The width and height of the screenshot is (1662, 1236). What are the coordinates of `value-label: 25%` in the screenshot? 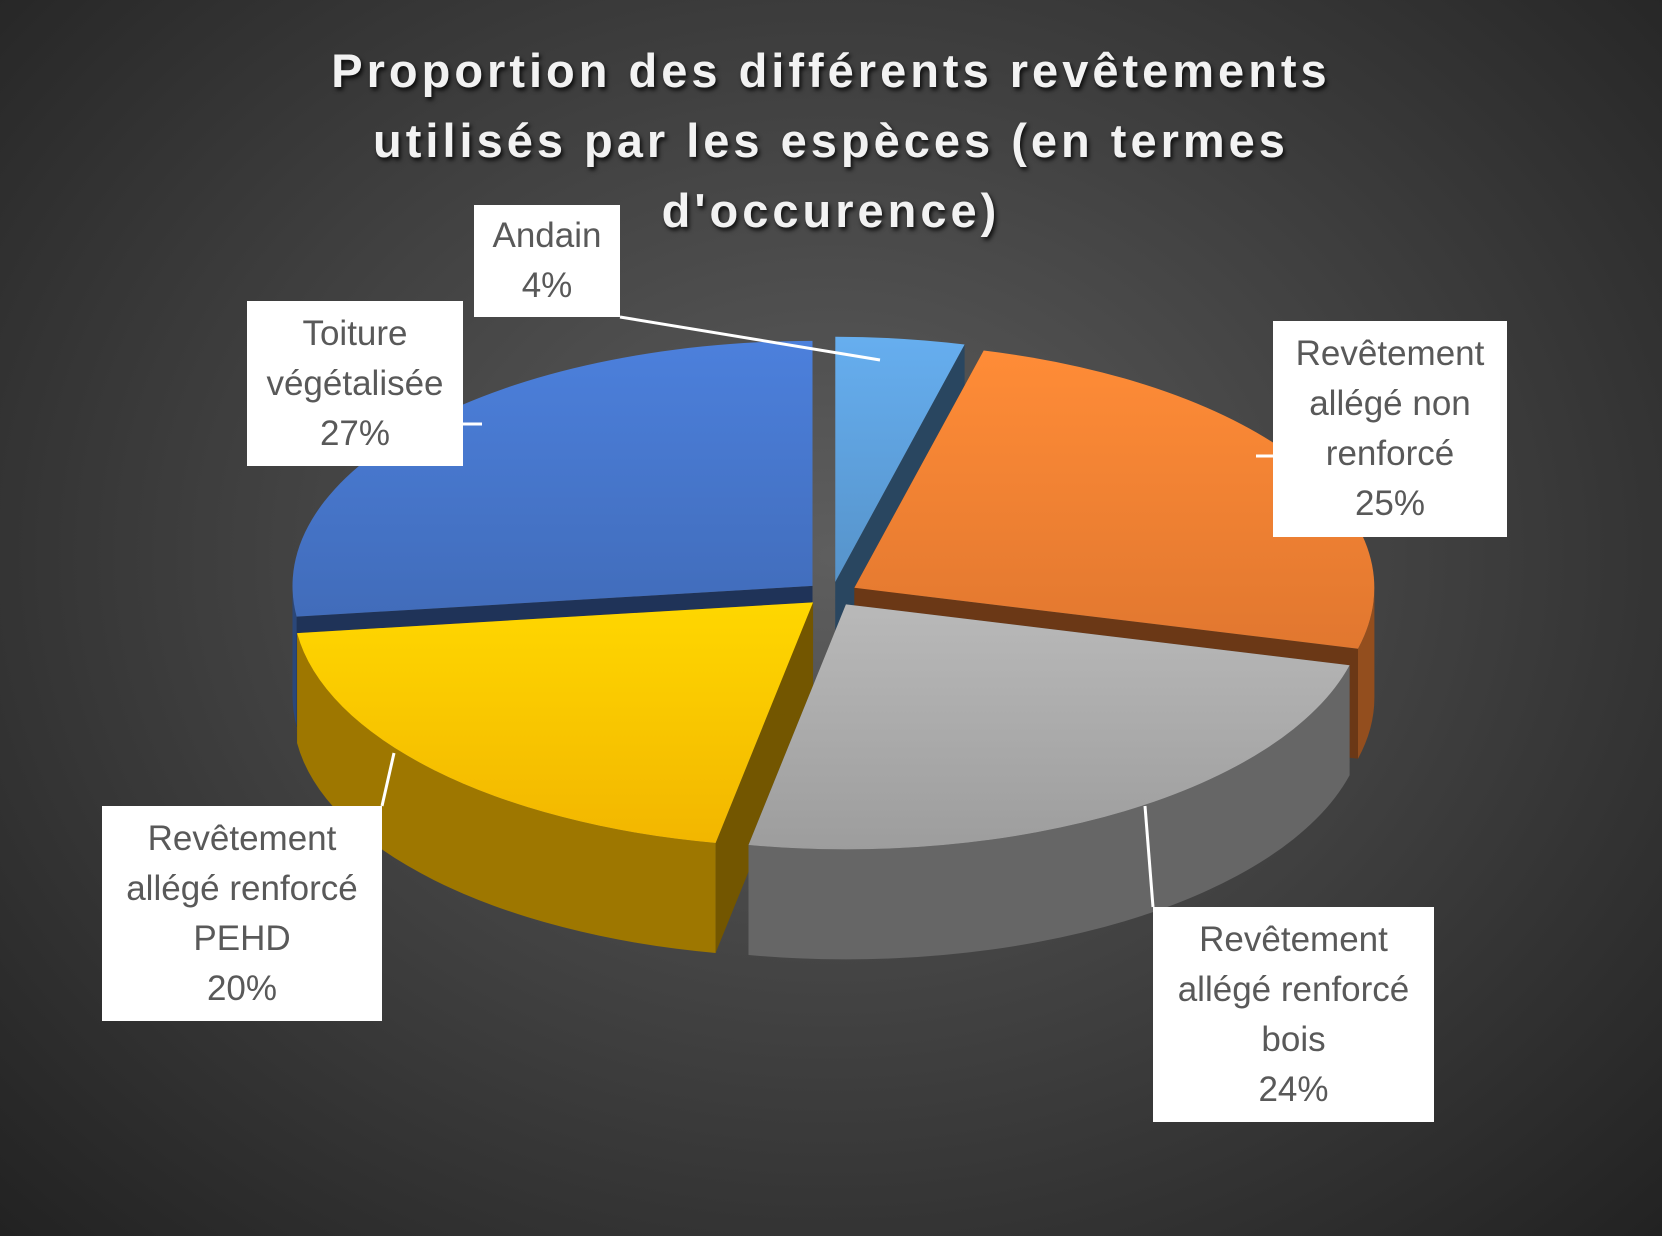 It's located at (1390, 503).